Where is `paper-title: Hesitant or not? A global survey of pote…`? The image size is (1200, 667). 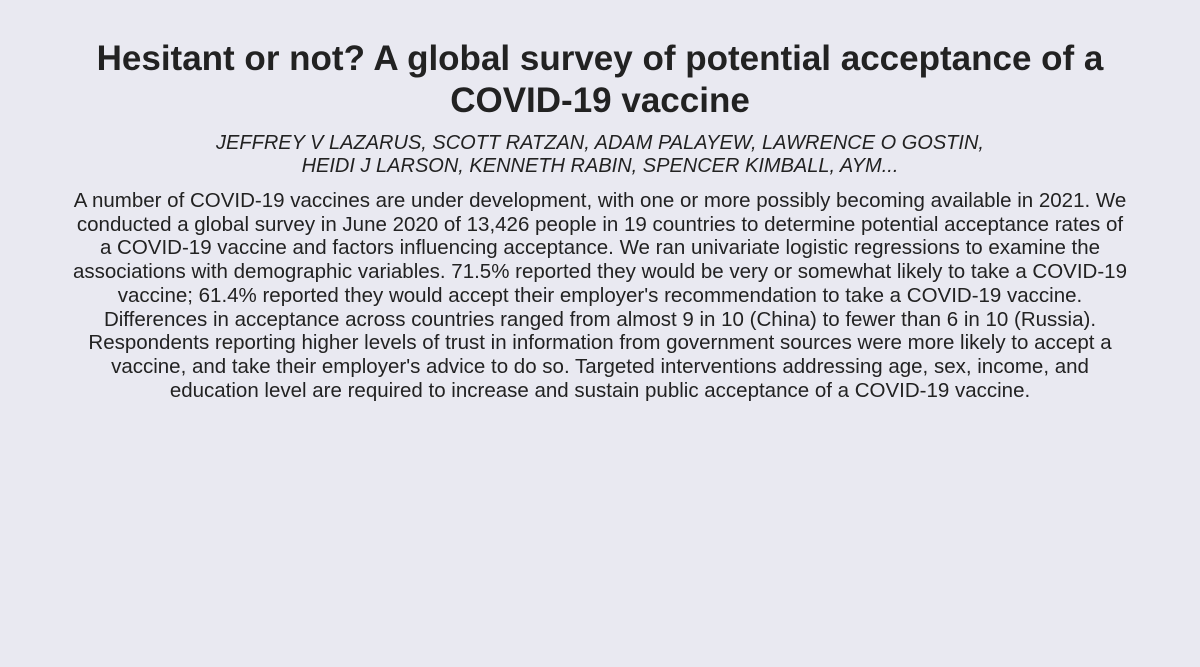
paper-title: Hesitant or not? A global survey of pote… is located at coordinates (600, 79).